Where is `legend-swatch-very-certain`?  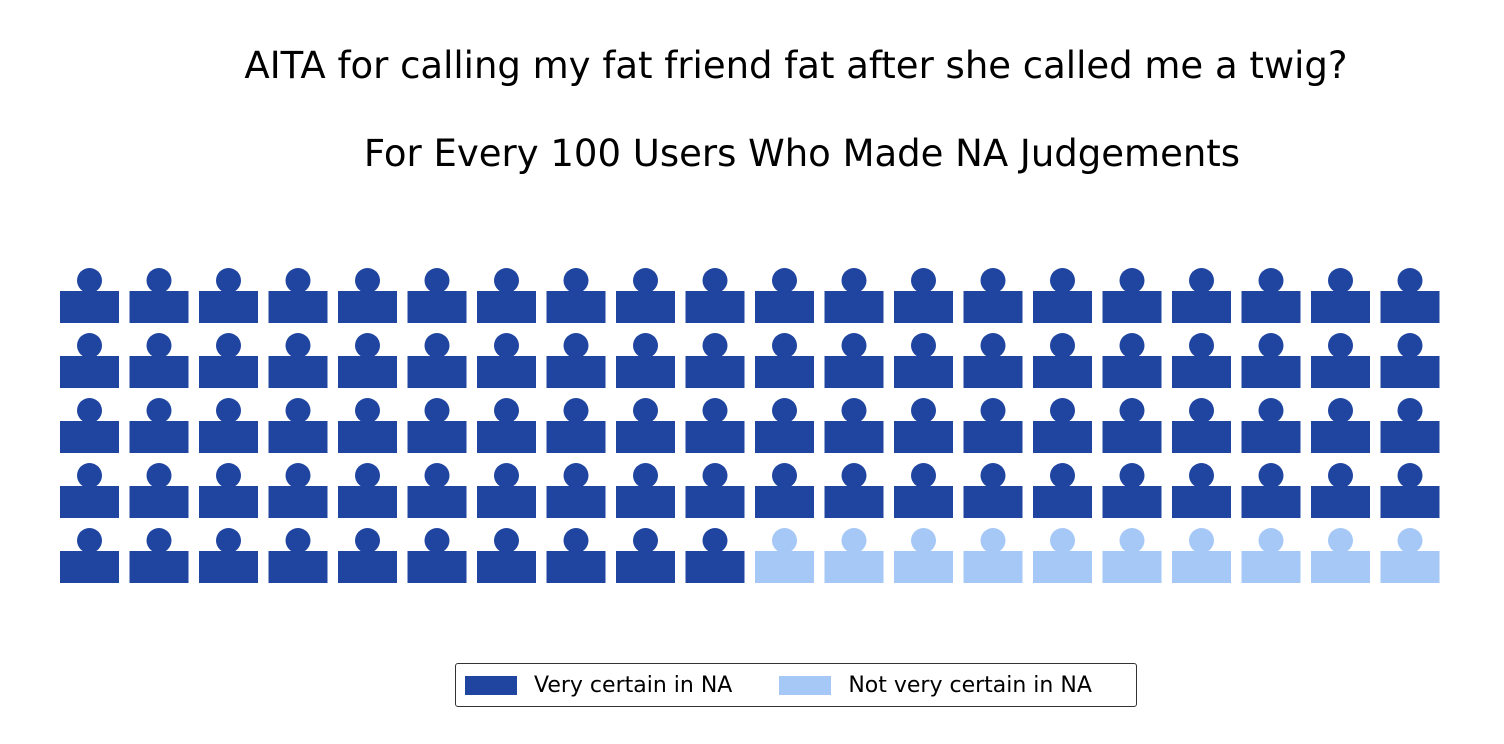
legend-swatch-very-certain is located at coordinates (491, 685).